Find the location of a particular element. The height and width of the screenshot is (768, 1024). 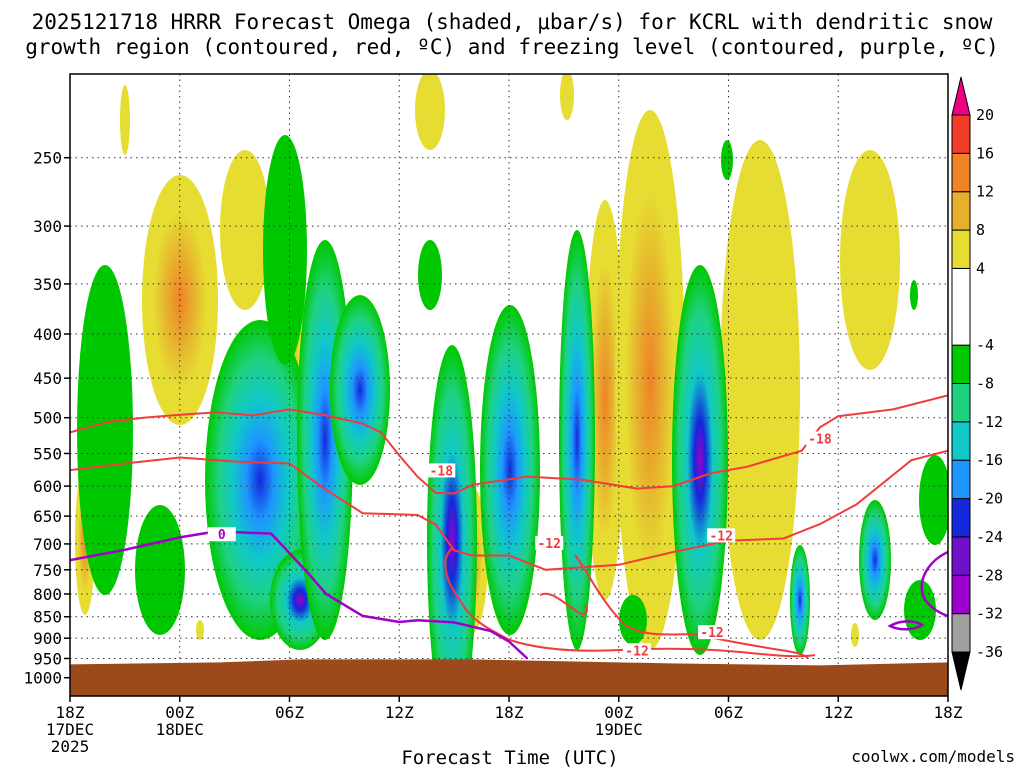

freezing-level-contour-small-loop is located at coordinates (906, 625).